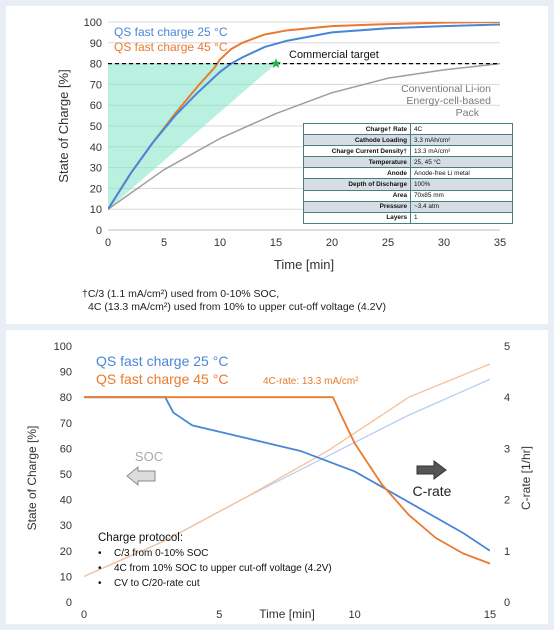 This screenshot has height=630, width=554. What do you see at coordinates (444, 243) in the screenshot?
I see `x-tick-label: 30` at bounding box center [444, 243].